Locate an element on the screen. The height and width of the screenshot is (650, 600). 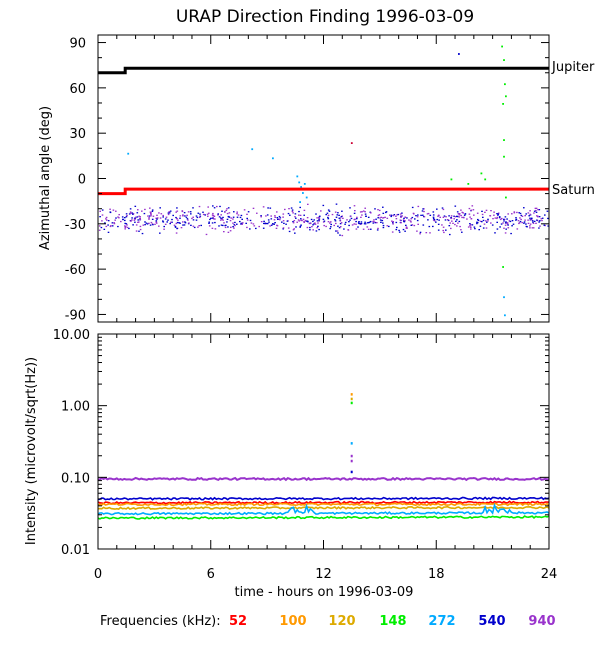
x-tick-label: 0 is located at coordinates (98, 574).